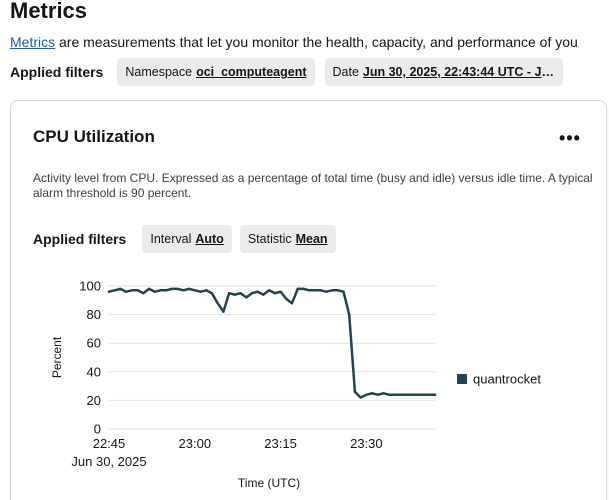 The image size is (609, 500). I want to click on page-title: Metrics, so click(49, 11).